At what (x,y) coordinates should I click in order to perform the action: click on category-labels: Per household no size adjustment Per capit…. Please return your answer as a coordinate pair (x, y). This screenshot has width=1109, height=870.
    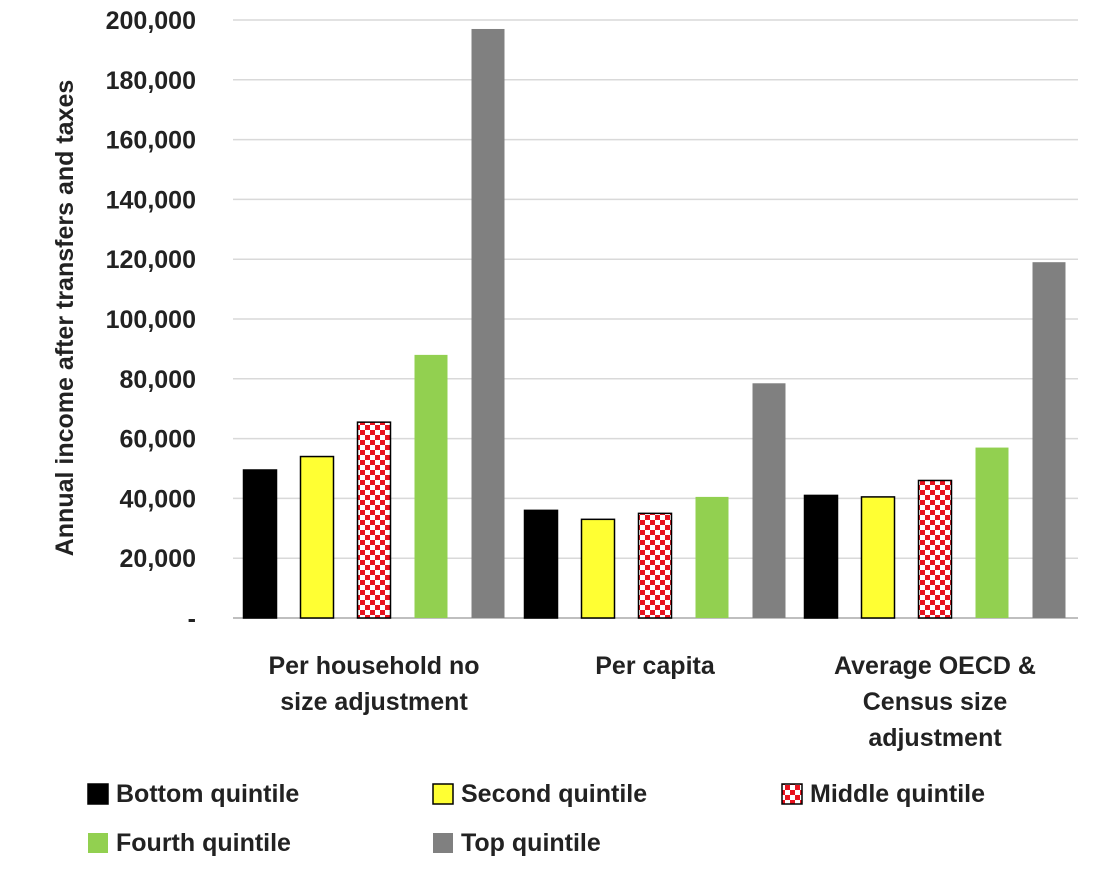
    Looking at the image, I should click on (652, 702).